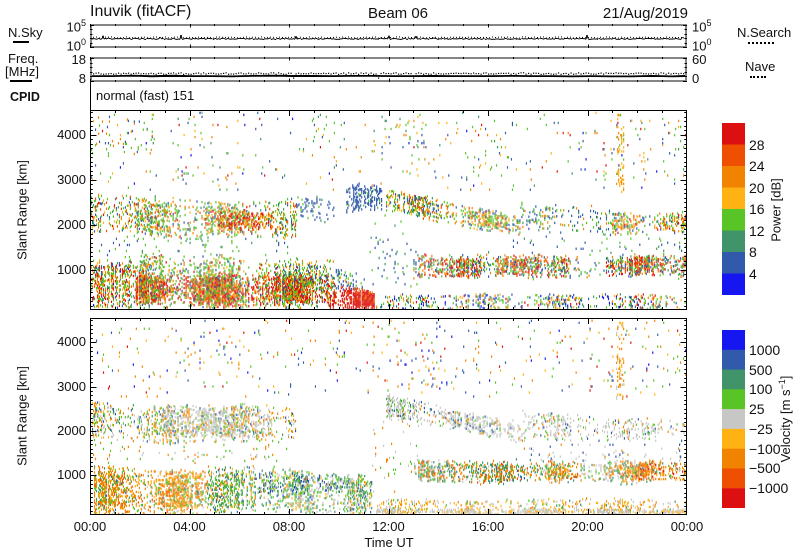  Describe the element at coordinates (733, 209) in the screenshot. I see `power-colorbar` at that location.